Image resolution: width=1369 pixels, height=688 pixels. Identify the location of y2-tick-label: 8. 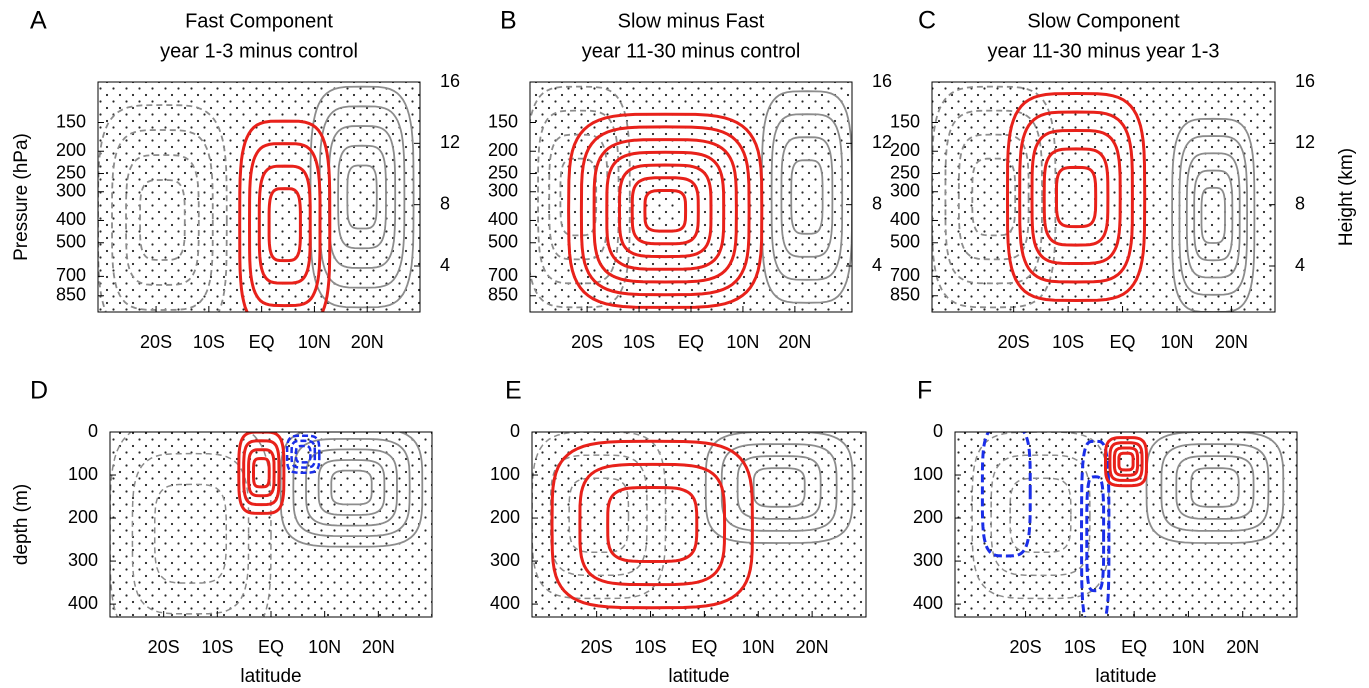
(877, 203).